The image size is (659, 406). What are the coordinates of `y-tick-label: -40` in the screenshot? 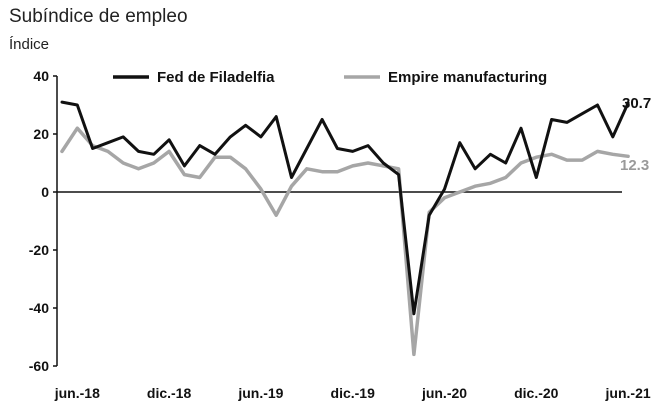 It's located at (39, 308).